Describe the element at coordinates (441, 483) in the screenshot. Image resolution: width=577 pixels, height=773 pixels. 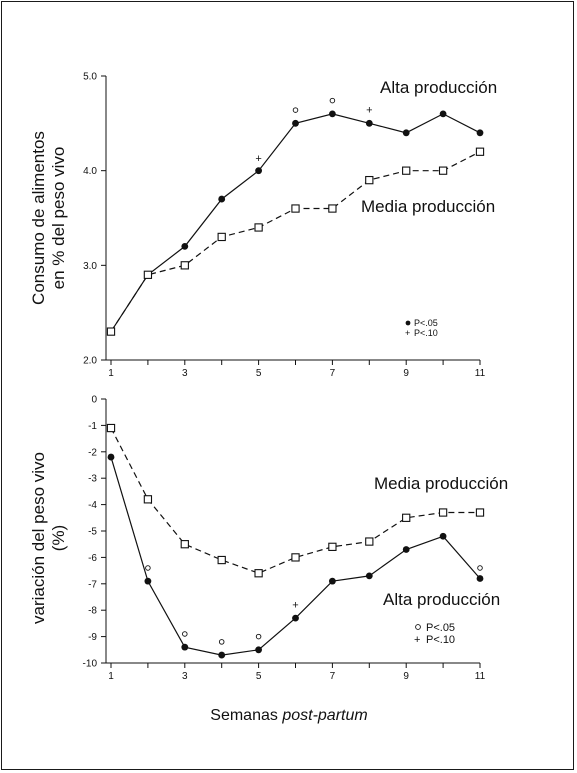
I see `bottom-series-label-media: Media producción` at that location.